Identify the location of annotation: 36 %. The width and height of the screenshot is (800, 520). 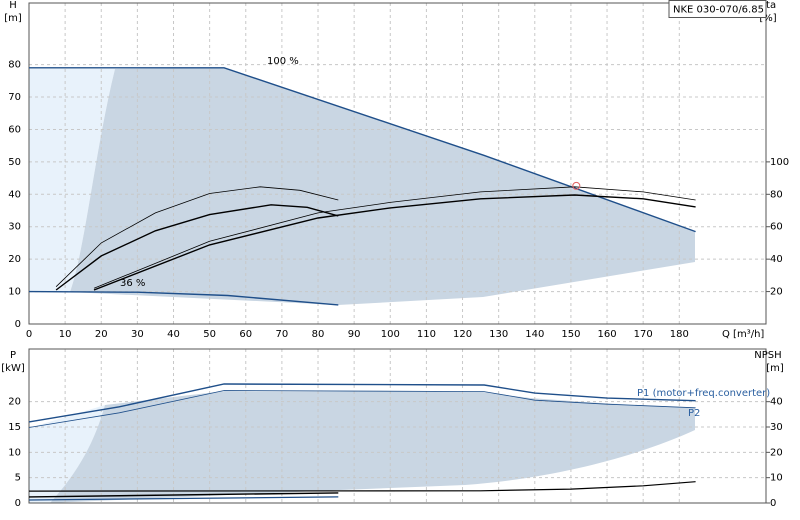
(132, 283).